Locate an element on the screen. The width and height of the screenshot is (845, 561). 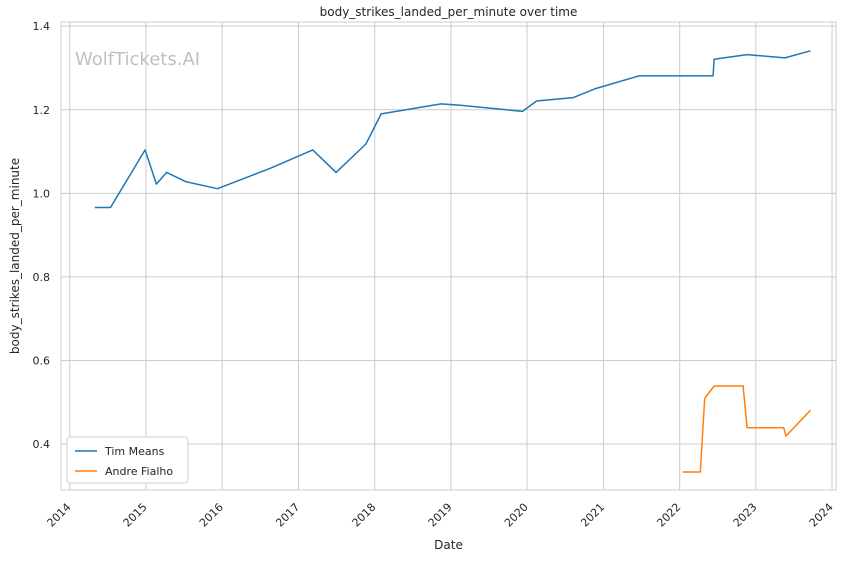
x-tick-label: 2020 is located at coordinates (516, 515).